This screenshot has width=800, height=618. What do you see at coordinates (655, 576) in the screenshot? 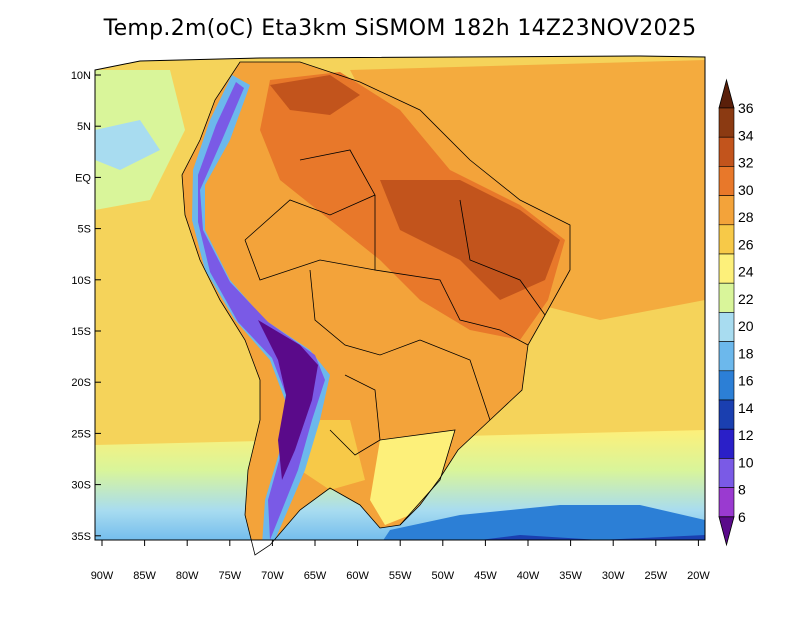
I see `lon-tick-label: 25W` at bounding box center [655, 576].